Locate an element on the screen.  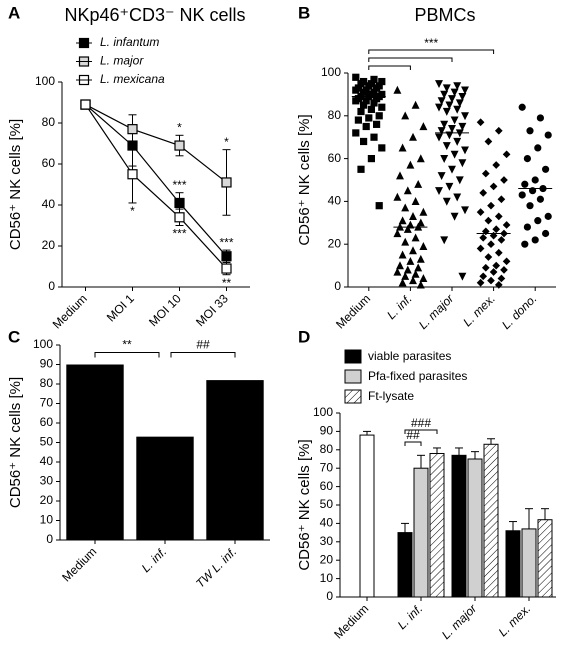
y-tick-label: 90 is located at coordinates (47, 364).